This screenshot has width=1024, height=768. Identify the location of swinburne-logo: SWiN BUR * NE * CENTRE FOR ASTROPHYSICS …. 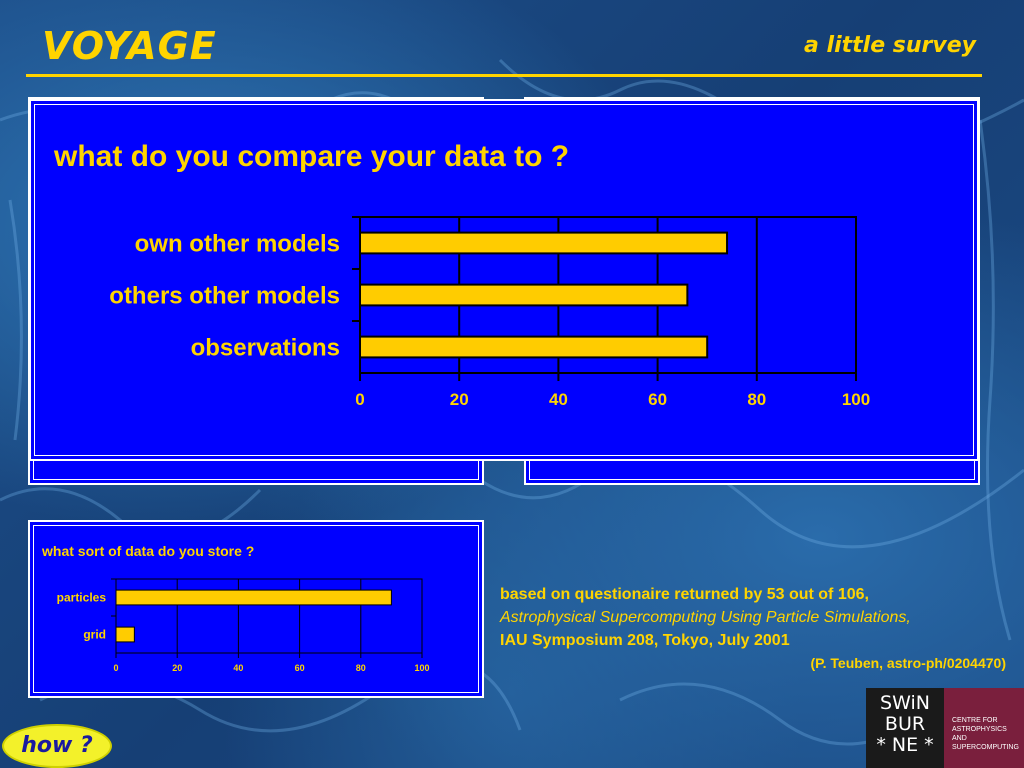
(945, 728).